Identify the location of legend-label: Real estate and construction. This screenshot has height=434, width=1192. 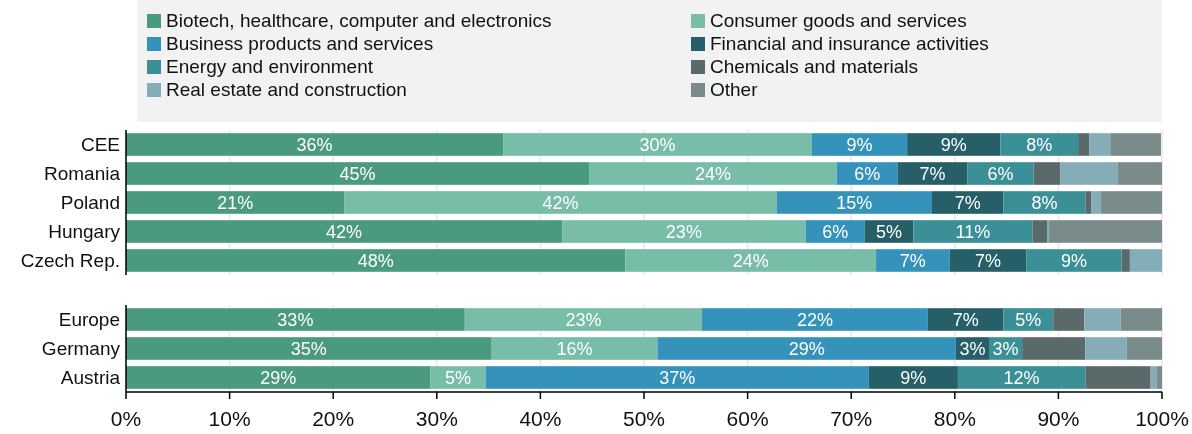
(286, 89).